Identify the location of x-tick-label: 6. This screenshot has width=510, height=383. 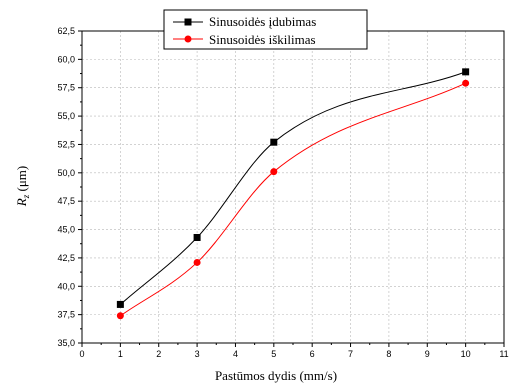
(312, 354).